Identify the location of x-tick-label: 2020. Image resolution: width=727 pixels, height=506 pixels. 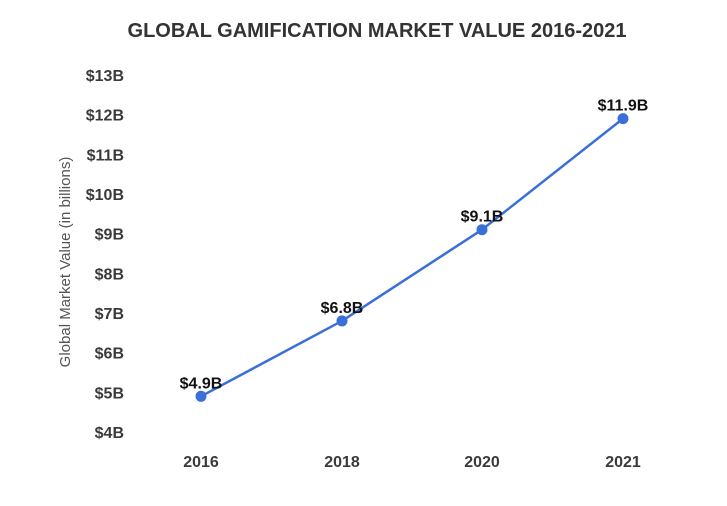
(482, 462).